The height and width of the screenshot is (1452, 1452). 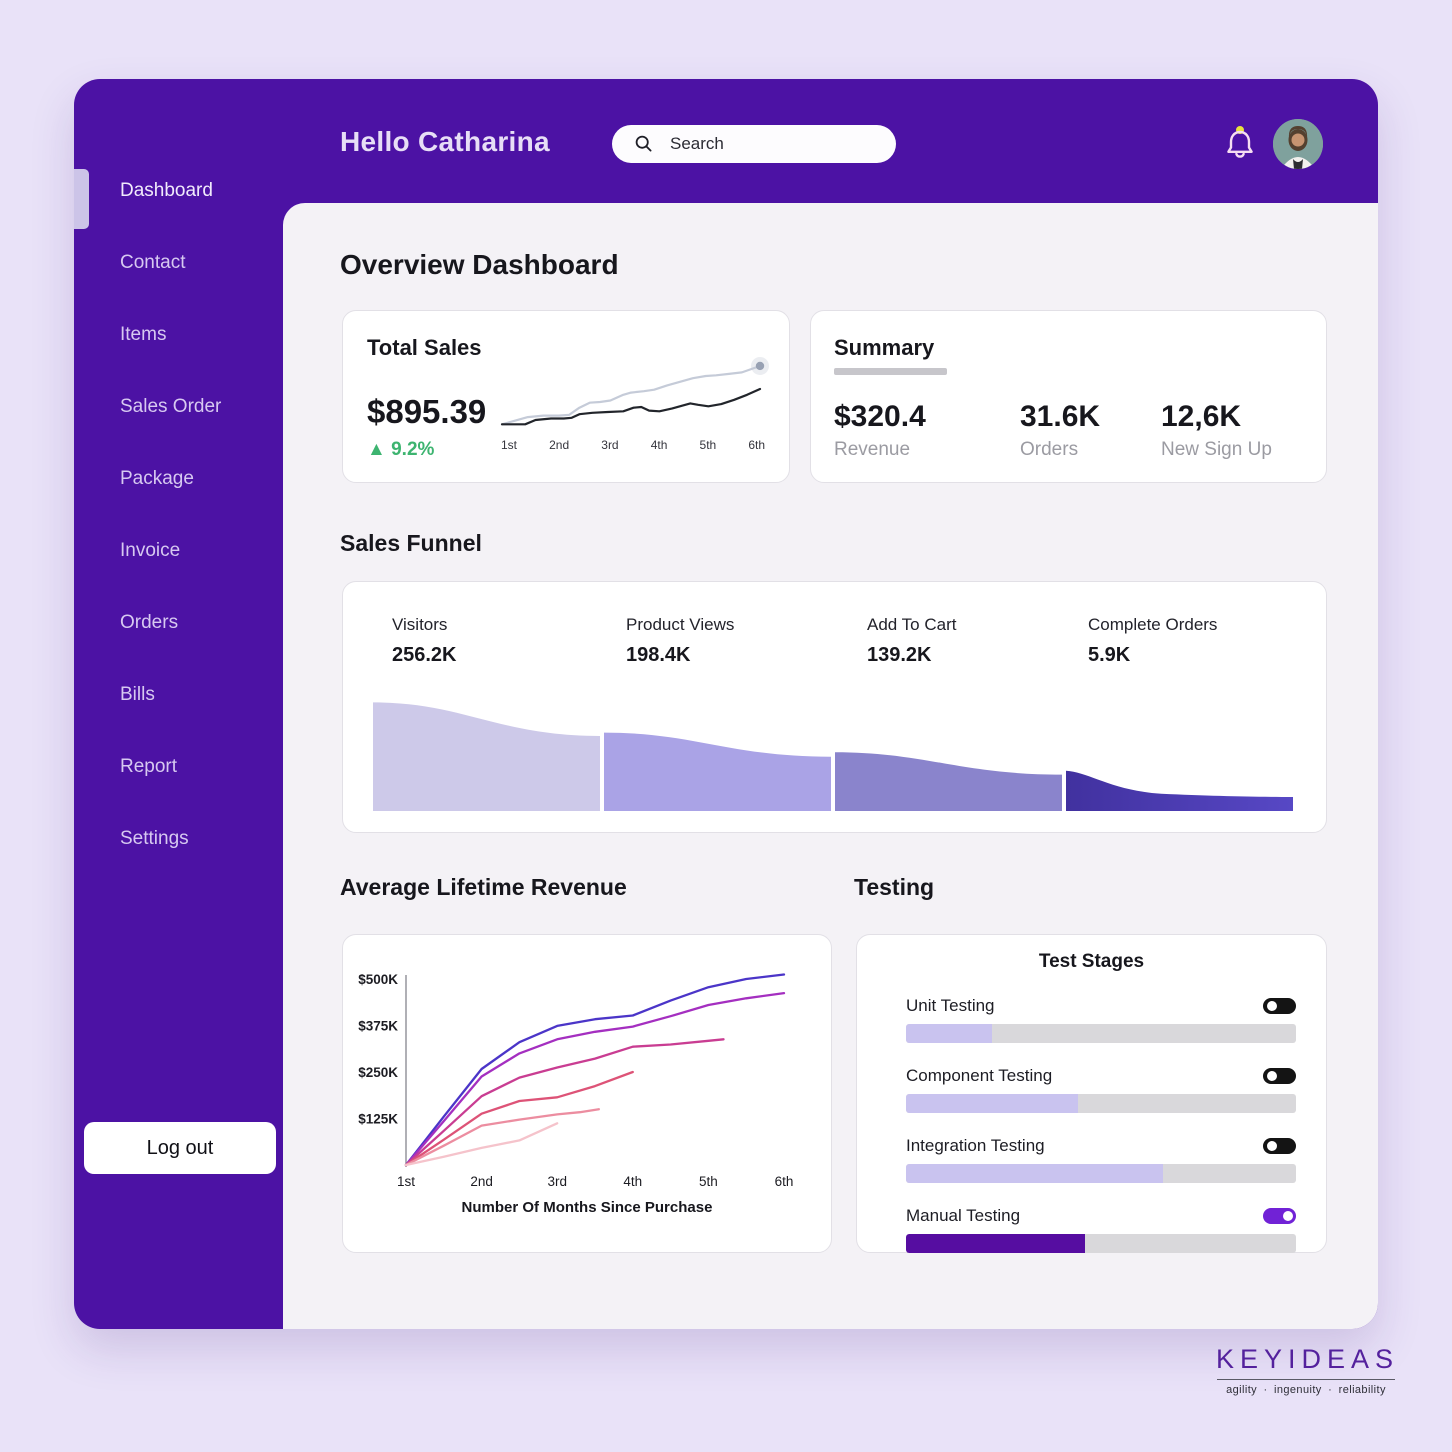 I want to click on funnel-stage-product-views: Product Views 198.4K, so click(x=746, y=641).